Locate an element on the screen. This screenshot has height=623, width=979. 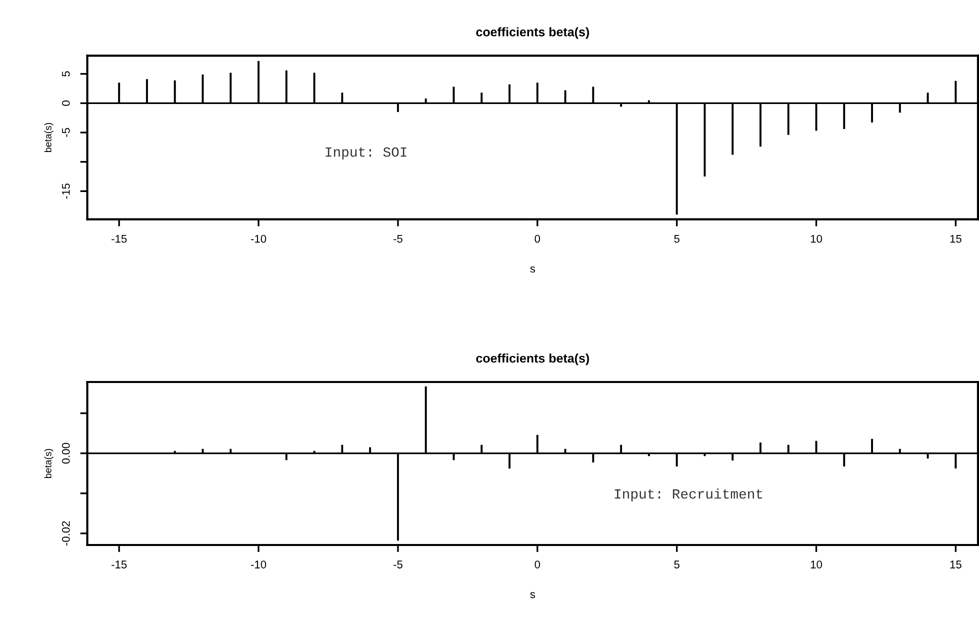
annotation: Input: SOI is located at coordinates (366, 153).